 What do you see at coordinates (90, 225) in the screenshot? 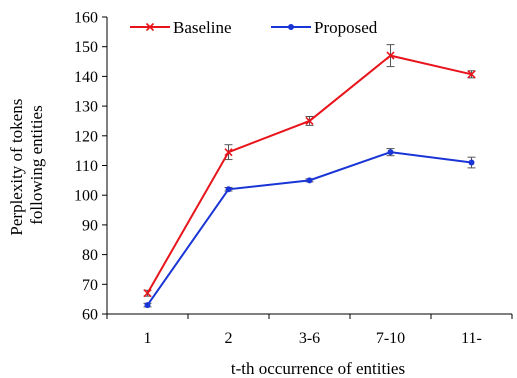
I see `y-tick-label: 90` at bounding box center [90, 225].